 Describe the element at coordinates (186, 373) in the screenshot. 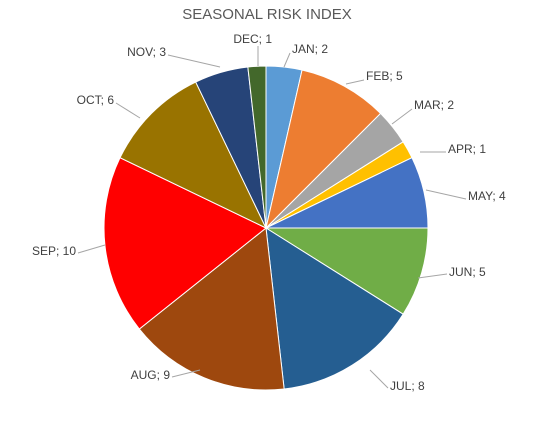

I see `leader-line-aug` at that location.